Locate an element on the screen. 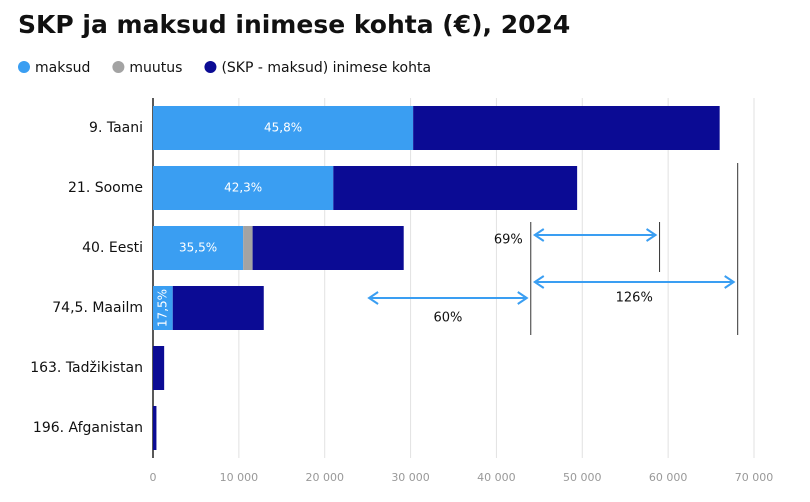  legend-label: muutus is located at coordinates (155, 68).